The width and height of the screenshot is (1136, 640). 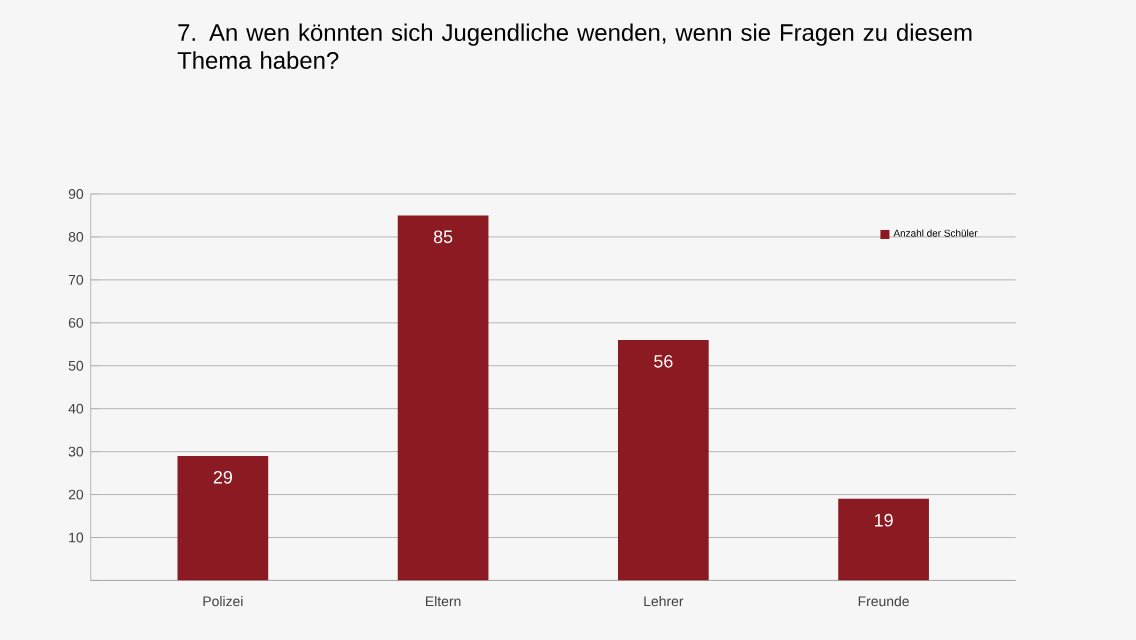 What do you see at coordinates (222, 477) in the screenshot?
I see `data-label: 29` at bounding box center [222, 477].